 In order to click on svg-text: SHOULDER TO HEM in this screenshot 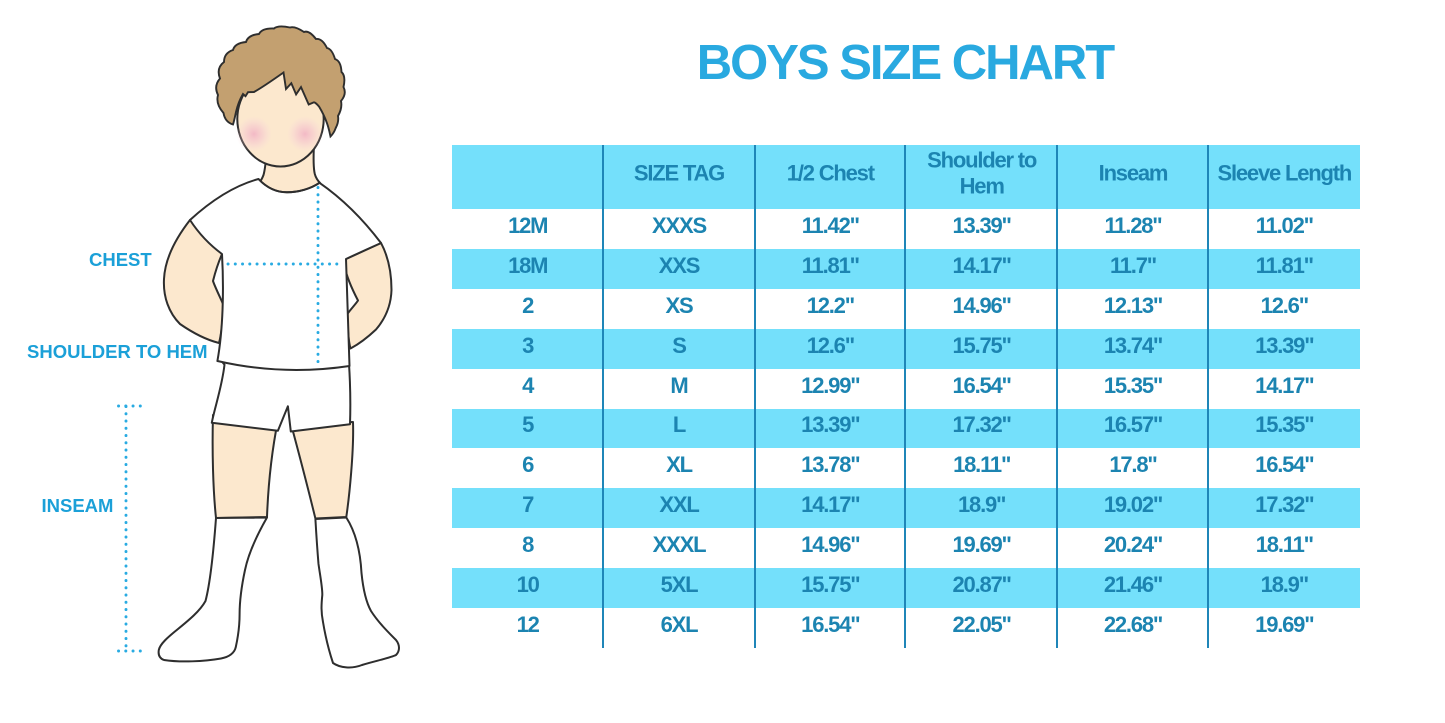, I will do `click(117, 351)`.